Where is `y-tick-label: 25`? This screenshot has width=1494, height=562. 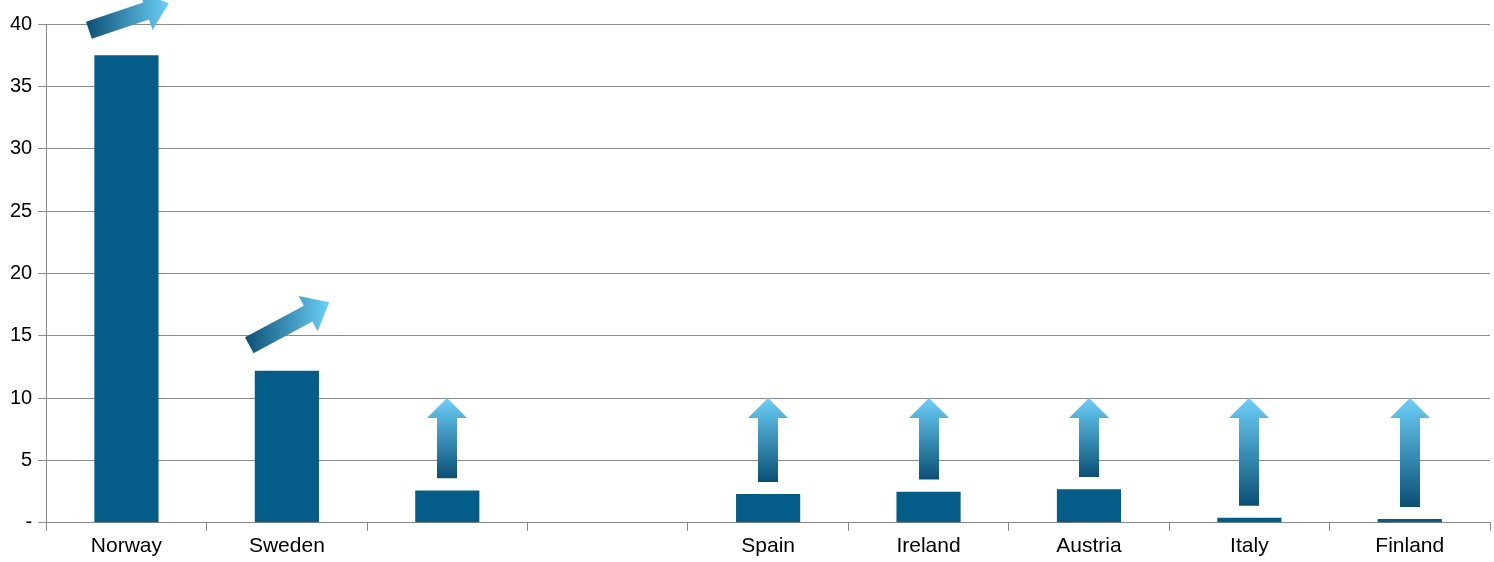 y-tick-label: 25 is located at coordinates (21, 209).